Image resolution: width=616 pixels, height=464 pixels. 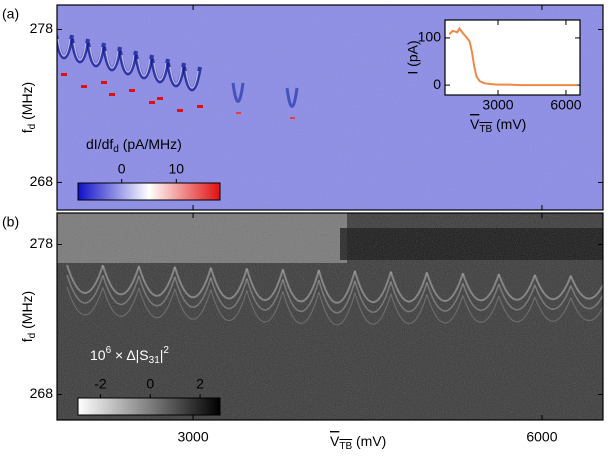 What do you see at coordinates (497, 105) in the screenshot?
I see `x-tick-label: 3000` at bounding box center [497, 105].